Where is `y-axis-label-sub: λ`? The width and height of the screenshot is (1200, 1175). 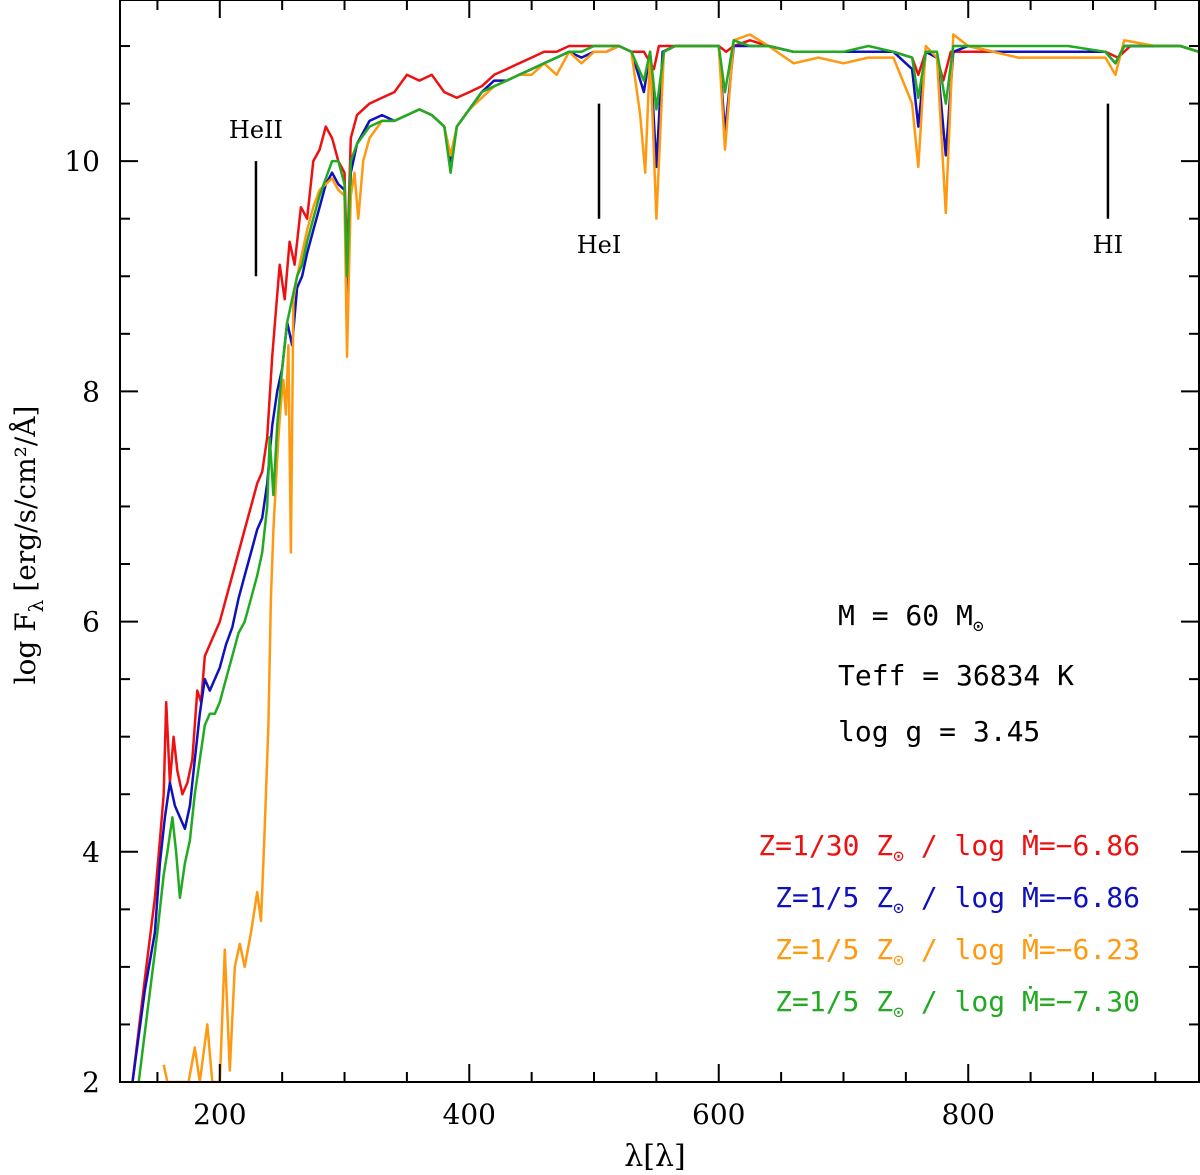
y-axis-label-sub: λ is located at coordinates (36, 605).